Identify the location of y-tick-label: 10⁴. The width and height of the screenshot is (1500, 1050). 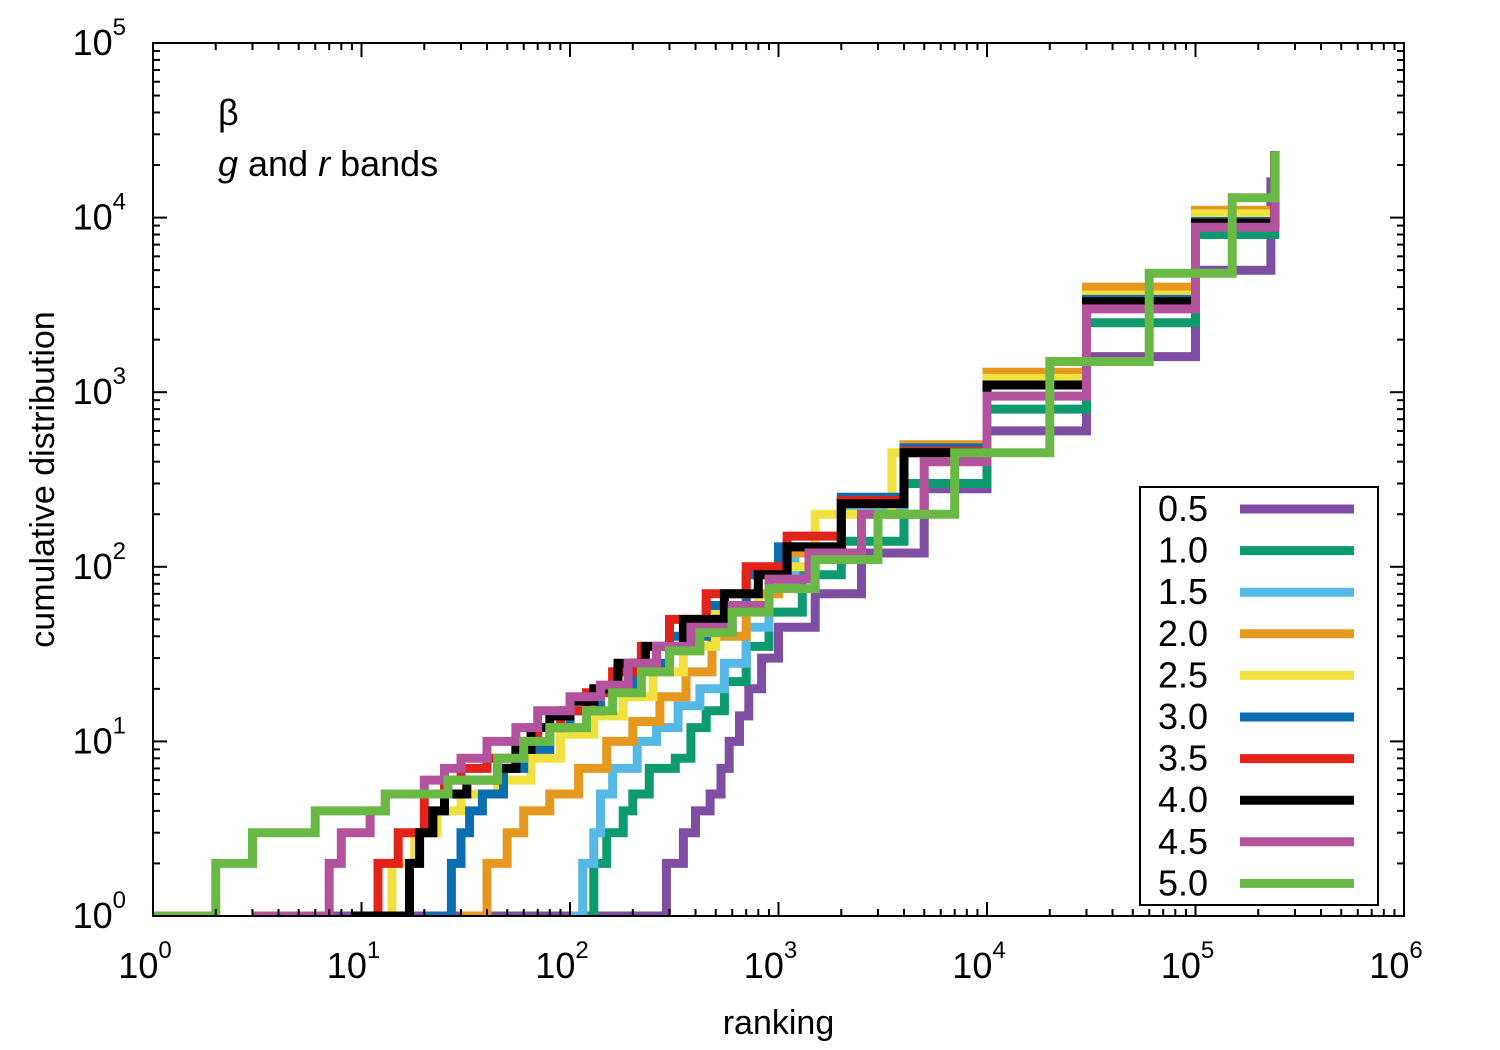
(99, 213).